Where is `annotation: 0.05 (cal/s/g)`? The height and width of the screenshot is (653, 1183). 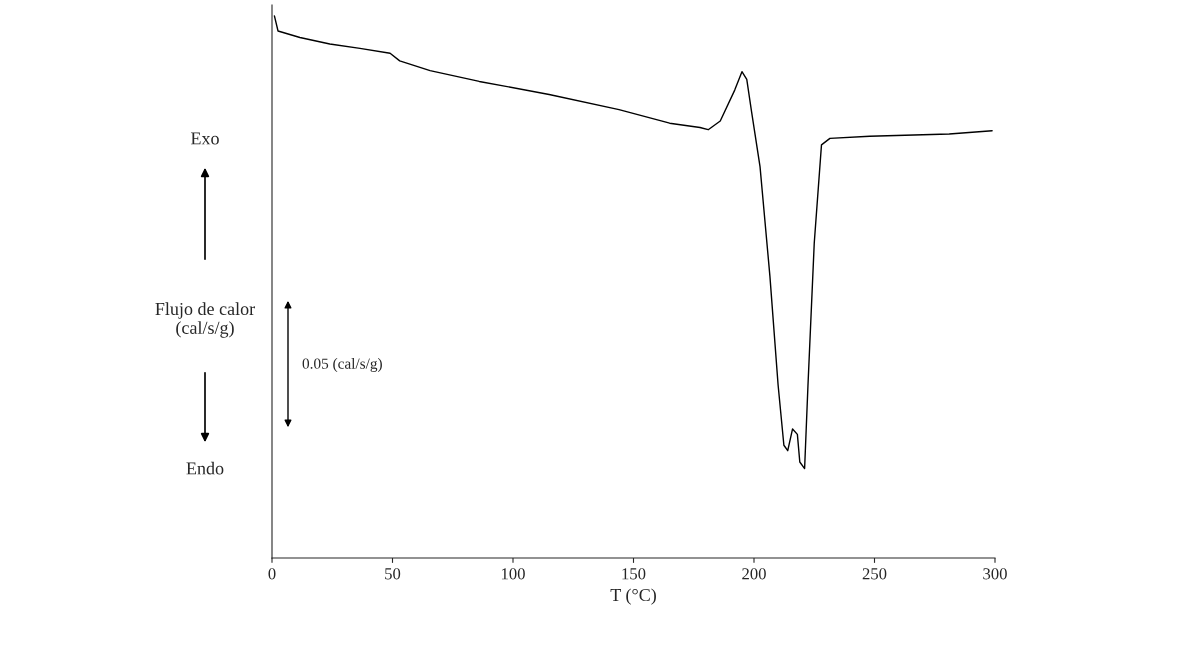
annotation: 0.05 (cal/s/g) is located at coordinates (342, 365).